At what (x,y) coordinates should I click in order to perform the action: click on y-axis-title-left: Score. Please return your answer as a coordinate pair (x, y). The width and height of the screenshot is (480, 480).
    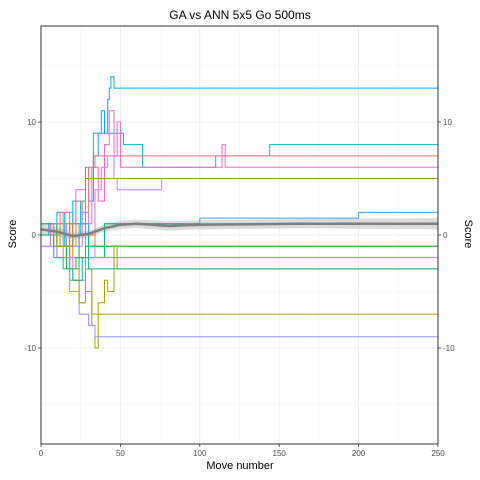
    Looking at the image, I should click on (13, 234).